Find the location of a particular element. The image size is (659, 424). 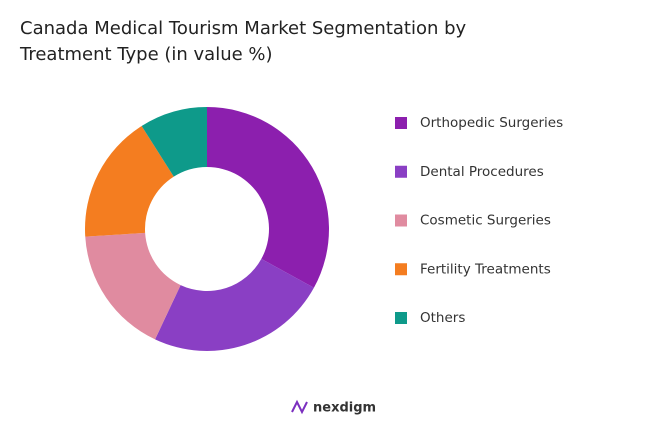

legend-label: Dental Procedures is located at coordinates (482, 172).